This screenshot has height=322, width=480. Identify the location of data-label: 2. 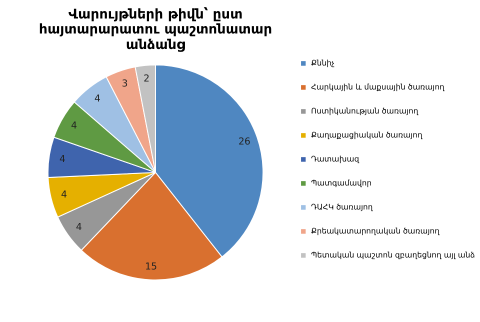
(147, 79).